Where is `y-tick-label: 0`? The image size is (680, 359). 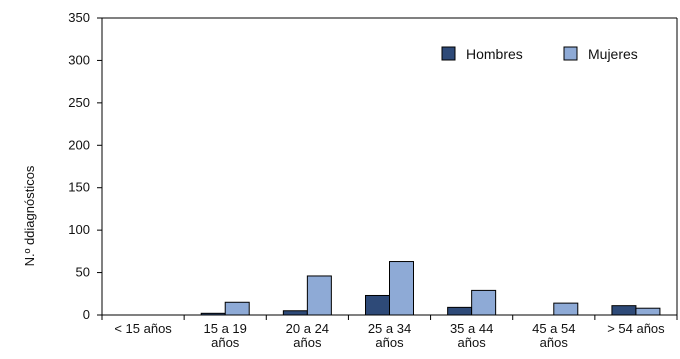 y-tick-label: 0 is located at coordinates (86, 314).